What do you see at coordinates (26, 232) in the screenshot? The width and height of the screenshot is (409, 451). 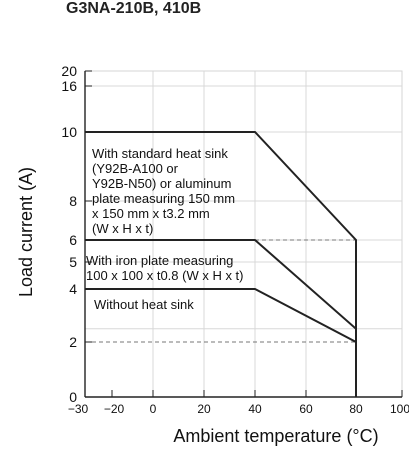 I see `y-axis-title: Load current (A)` at bounding box center [26, 232].